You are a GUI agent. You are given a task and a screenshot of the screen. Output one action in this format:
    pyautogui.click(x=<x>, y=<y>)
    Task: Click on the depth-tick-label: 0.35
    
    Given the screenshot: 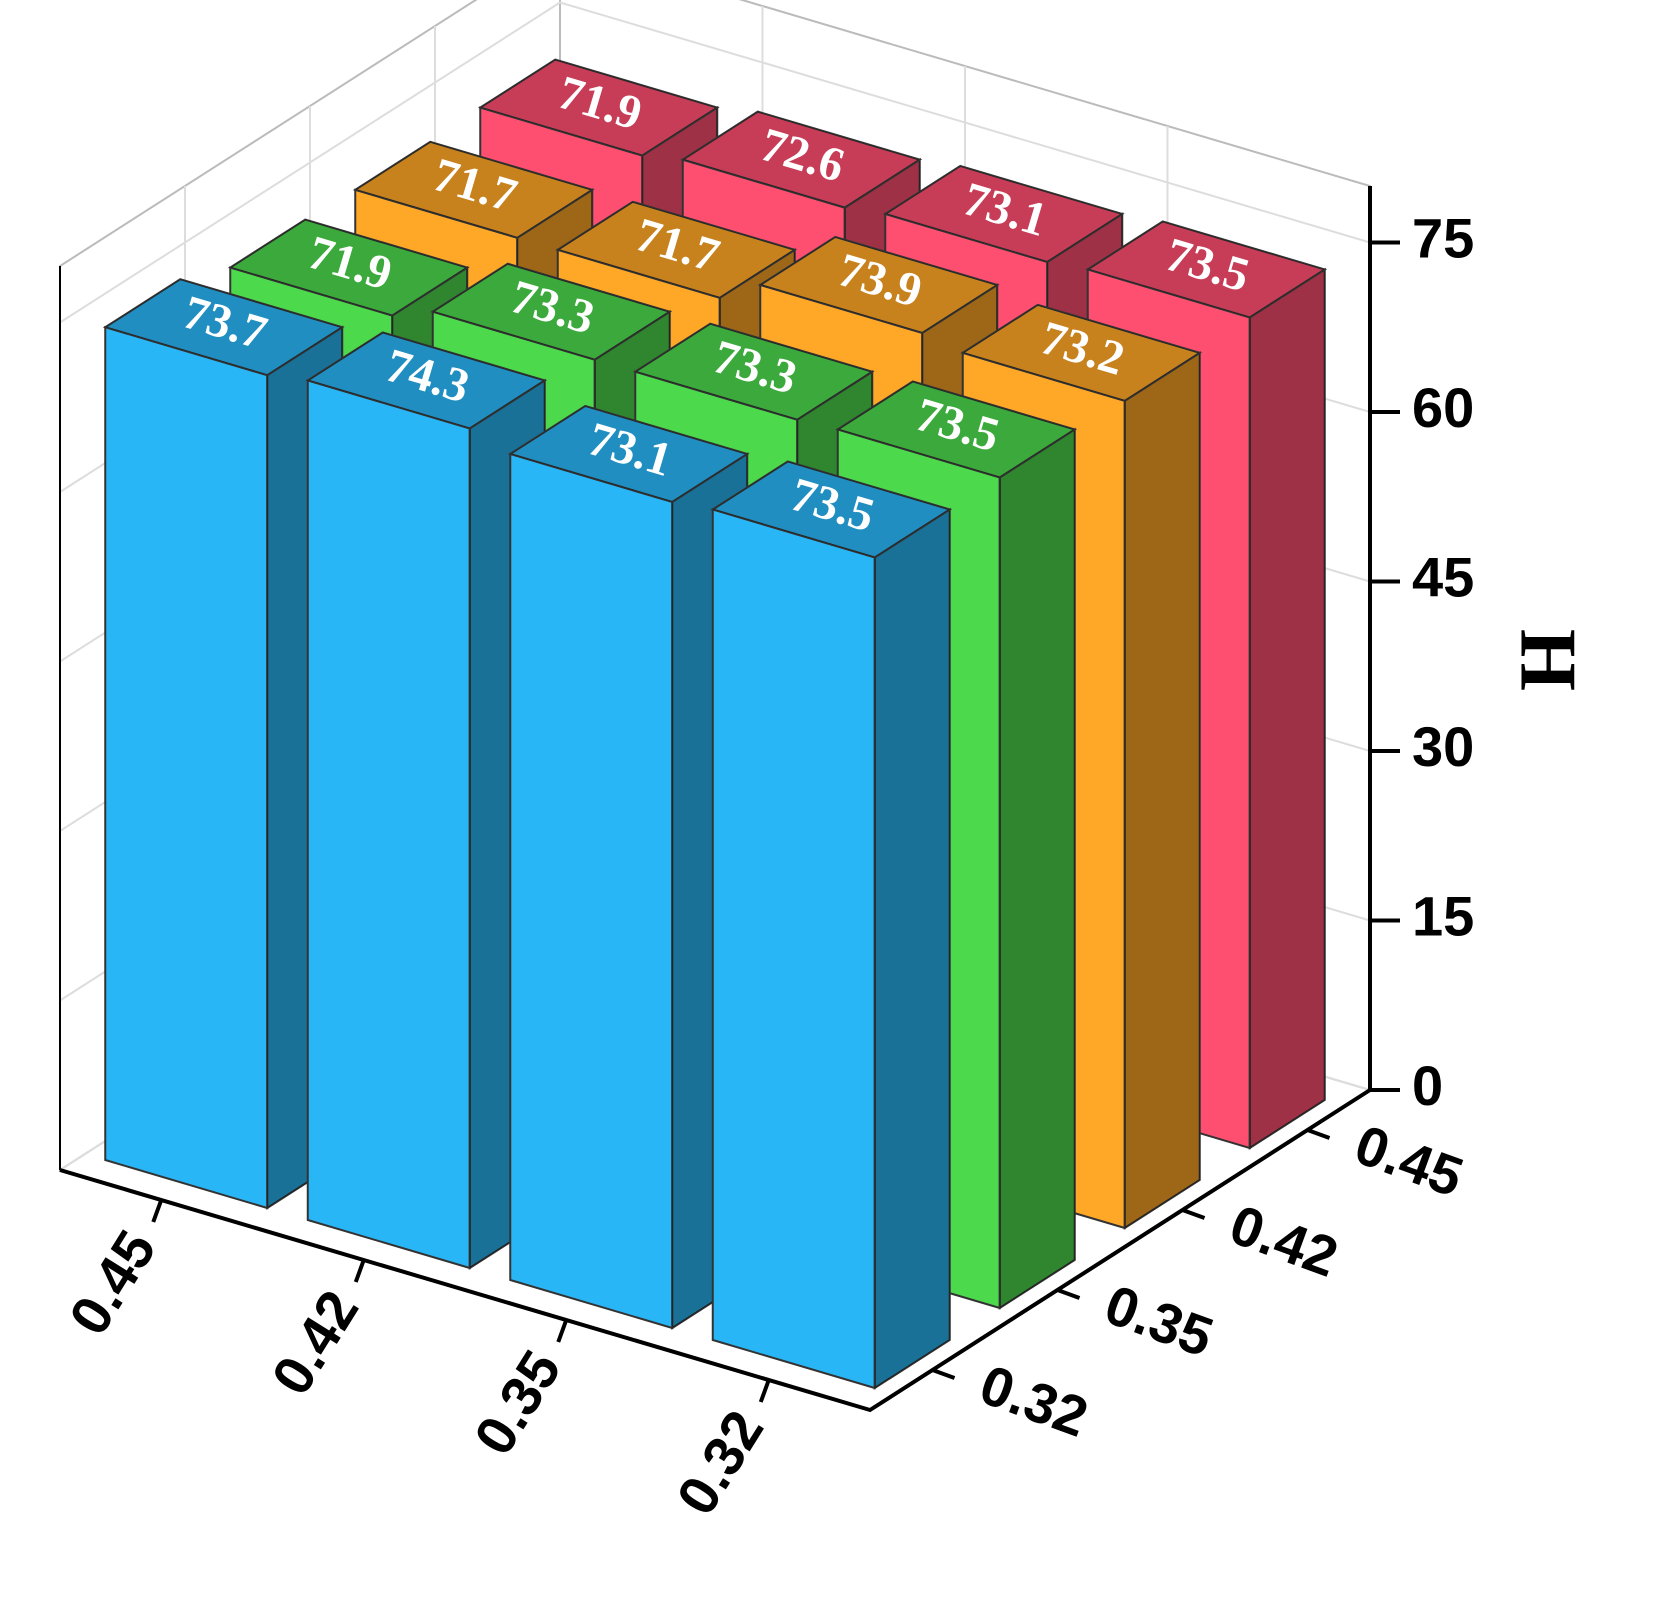 What is the action you would take?
    pyautogui.click(x=1159, y=1320)
    